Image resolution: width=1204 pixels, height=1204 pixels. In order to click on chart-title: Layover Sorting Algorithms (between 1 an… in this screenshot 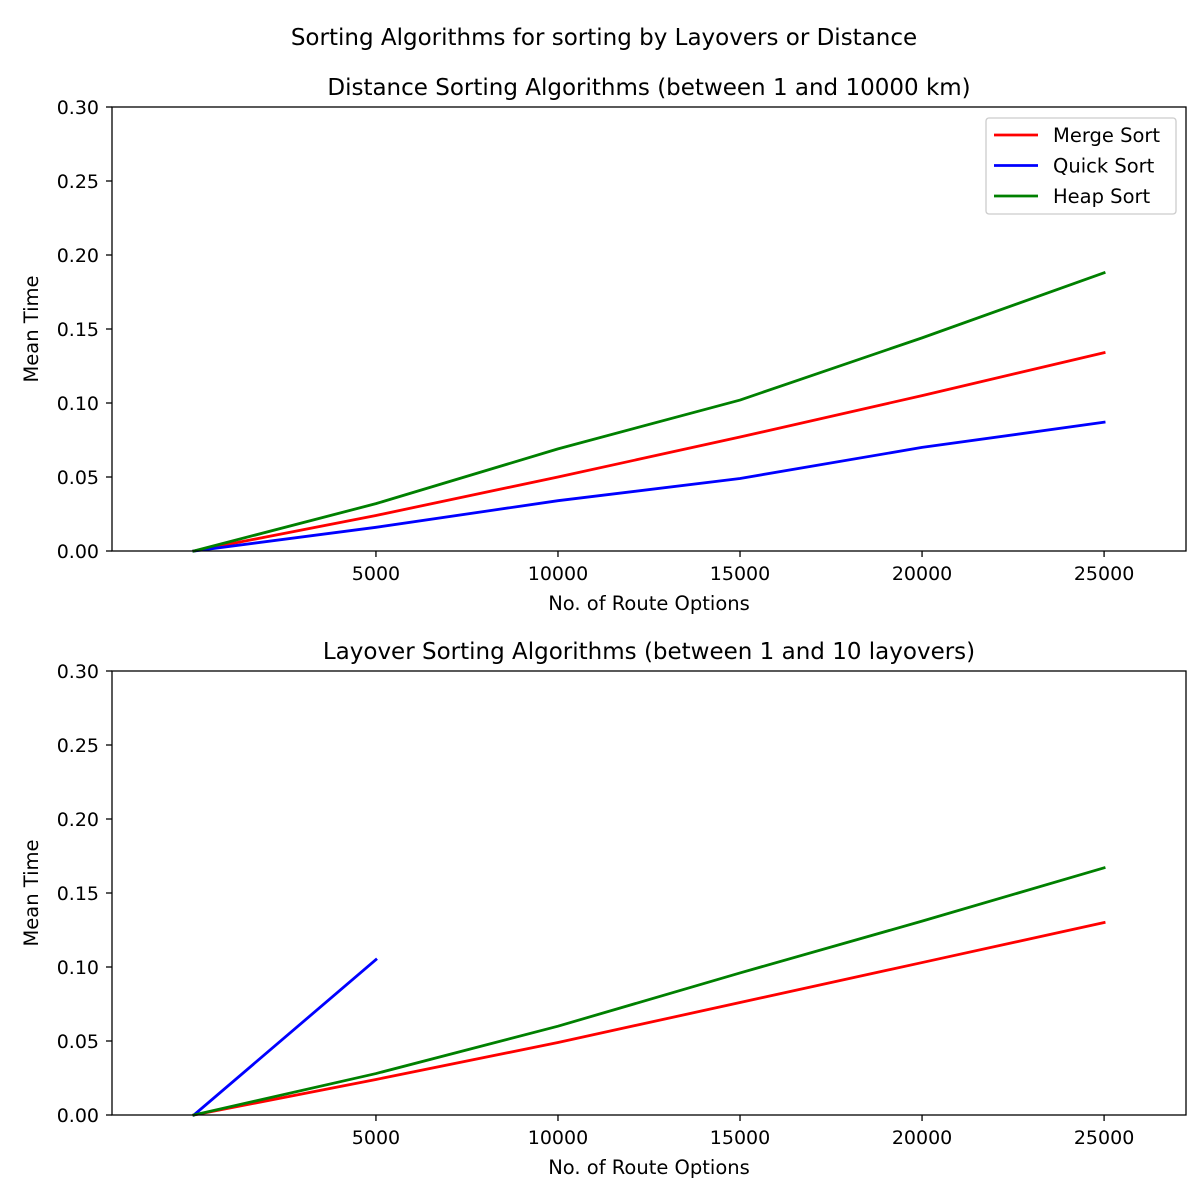, I will do `click(649, 652)`.